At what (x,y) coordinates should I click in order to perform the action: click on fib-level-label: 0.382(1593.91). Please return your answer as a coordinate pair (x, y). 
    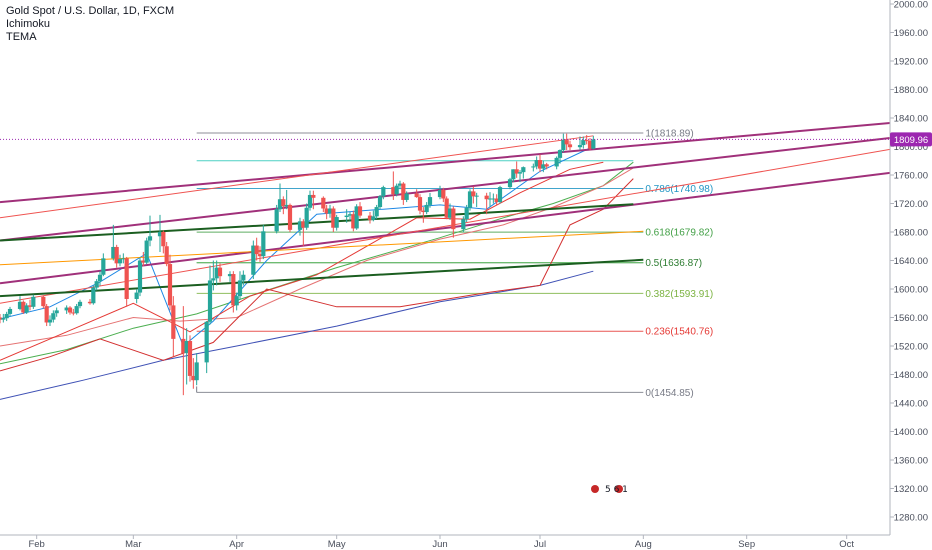
    Looking at the image, I should click on (679, 294).